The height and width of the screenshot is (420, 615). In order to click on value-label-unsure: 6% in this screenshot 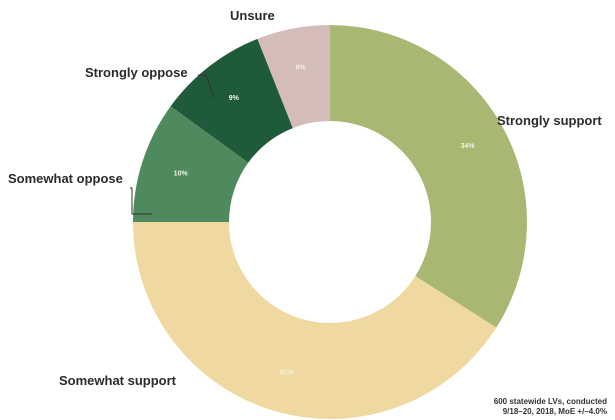, I will do `click(301, 68)`.